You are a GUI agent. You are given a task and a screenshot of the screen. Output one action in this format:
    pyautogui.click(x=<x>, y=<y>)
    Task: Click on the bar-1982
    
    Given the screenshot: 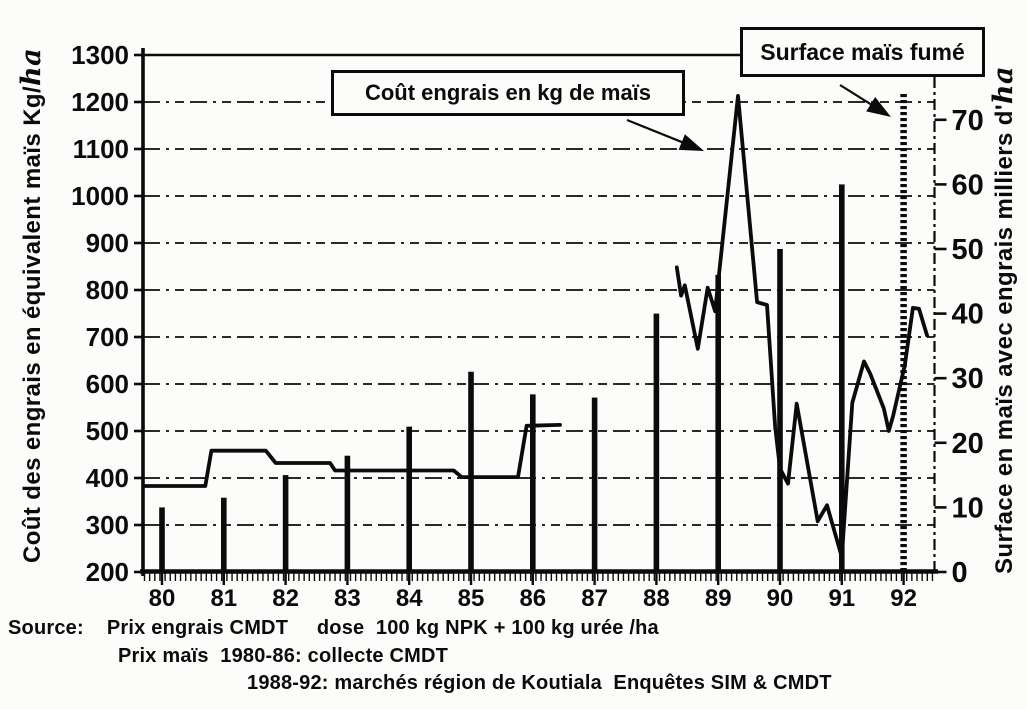 What is the action you would take?
    pyautogui.click(x=285, y=522)
    